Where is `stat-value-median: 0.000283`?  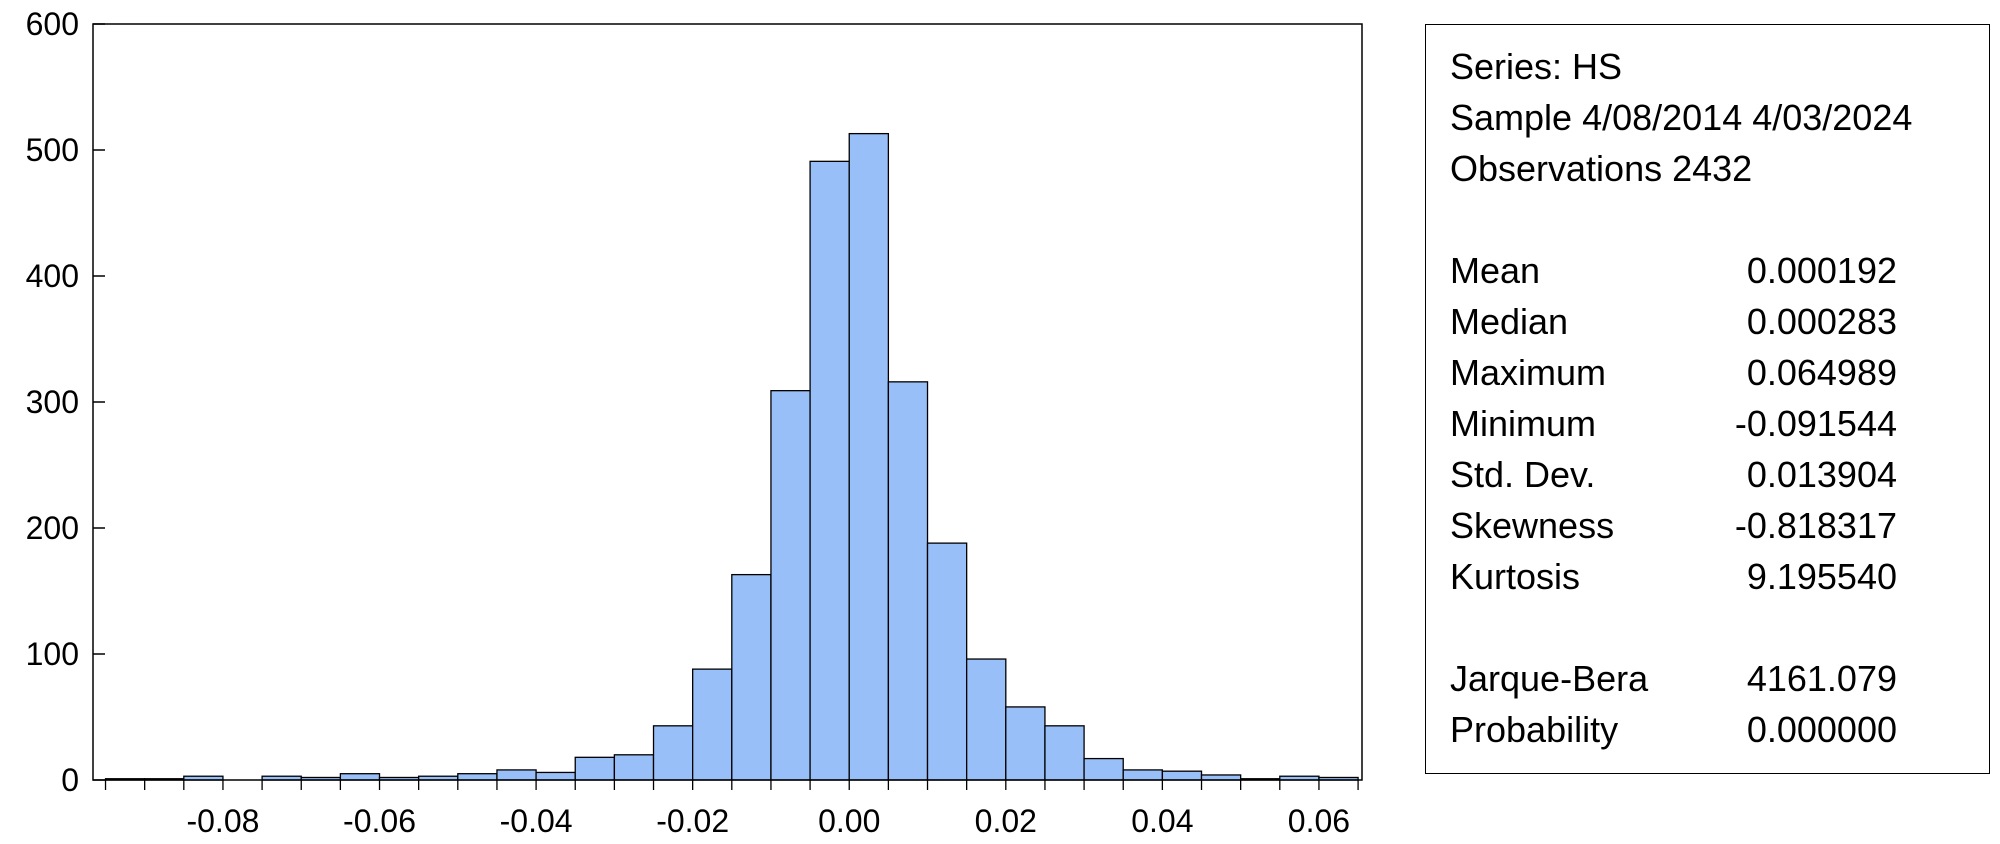 stat-value-median: 0.000283 is located at coordinates (1821, 321).